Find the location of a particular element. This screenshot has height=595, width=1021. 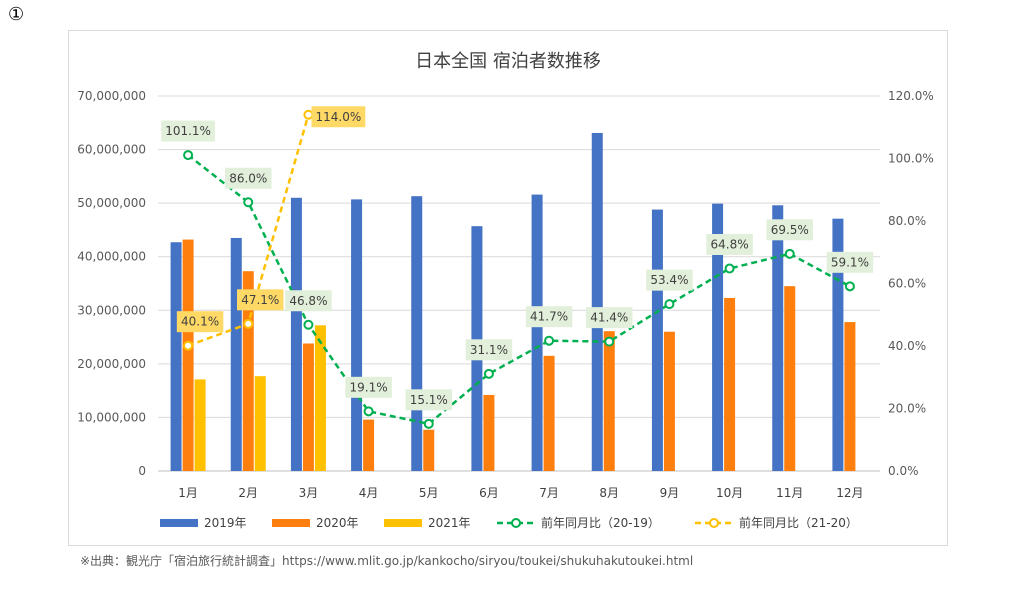

right-tick-label: 20.0% is located at coordinates (907, 409).